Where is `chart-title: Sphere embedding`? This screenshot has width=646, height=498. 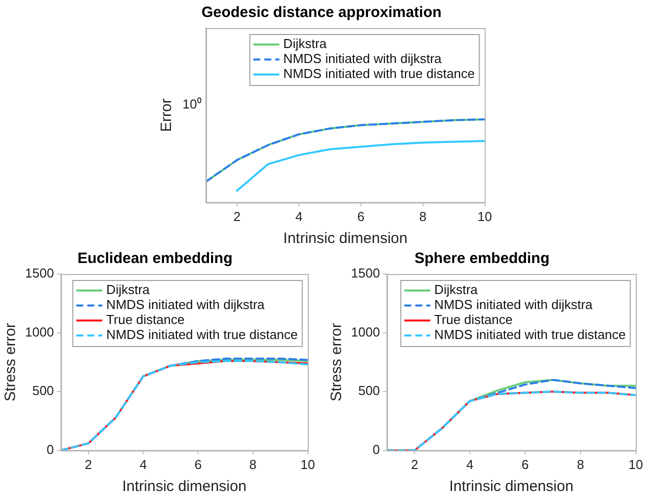 chart-title: Sphere embedding is located at coordinates (482, 259).